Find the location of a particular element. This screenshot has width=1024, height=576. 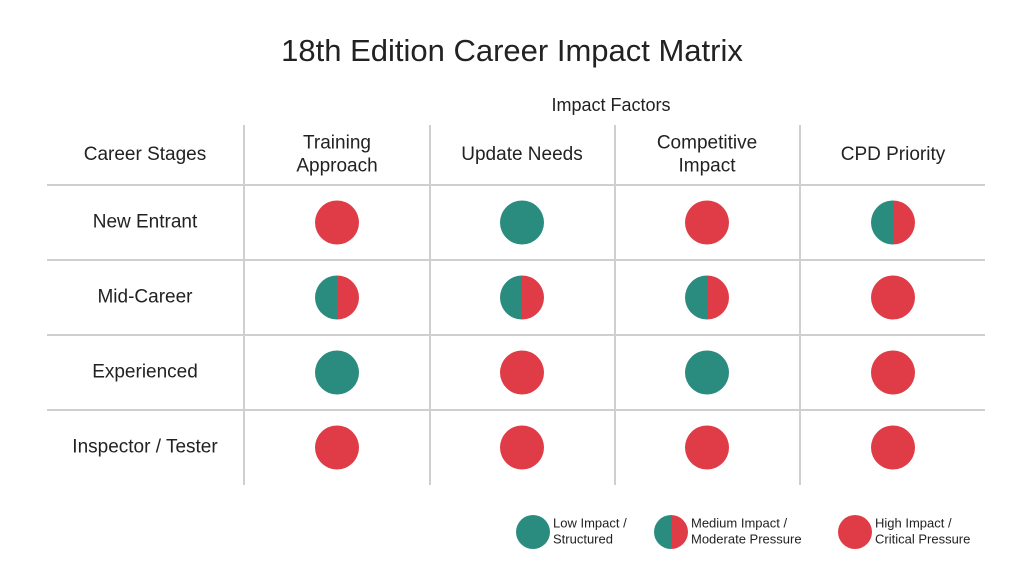

legend-label: Moderate Pressure is located at coordinates (746, 538).